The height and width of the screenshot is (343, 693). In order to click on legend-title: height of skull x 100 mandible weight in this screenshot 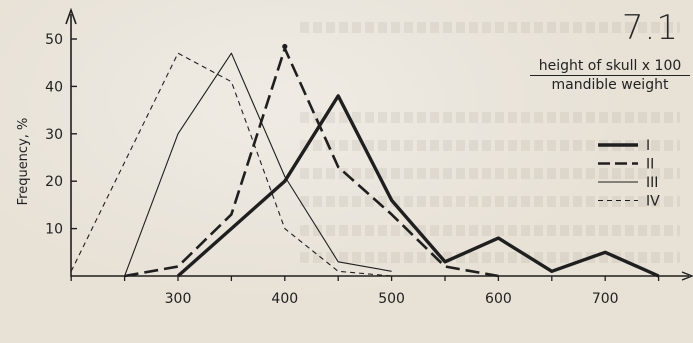, I will do `click(610, 75)`.